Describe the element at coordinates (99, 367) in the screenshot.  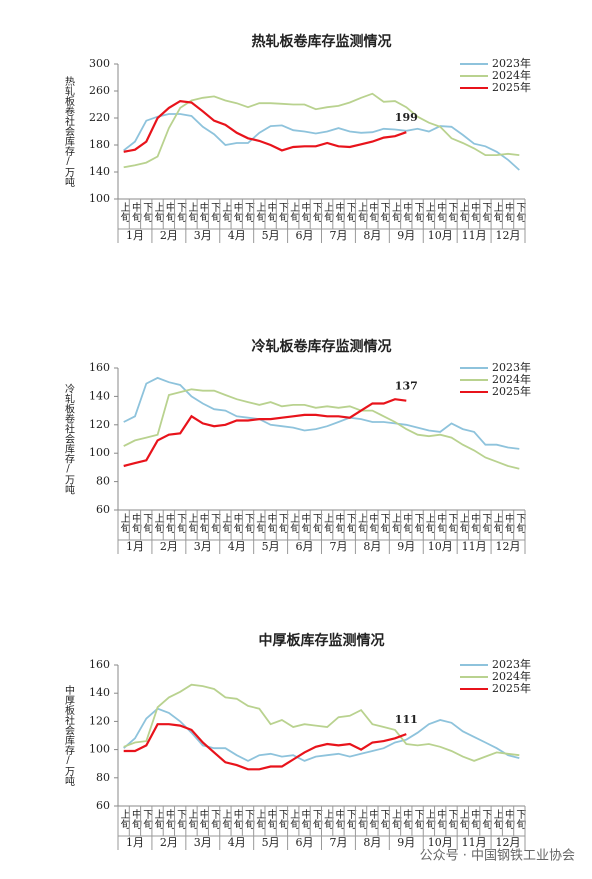
I see `y-tick-label: 160` at that location.